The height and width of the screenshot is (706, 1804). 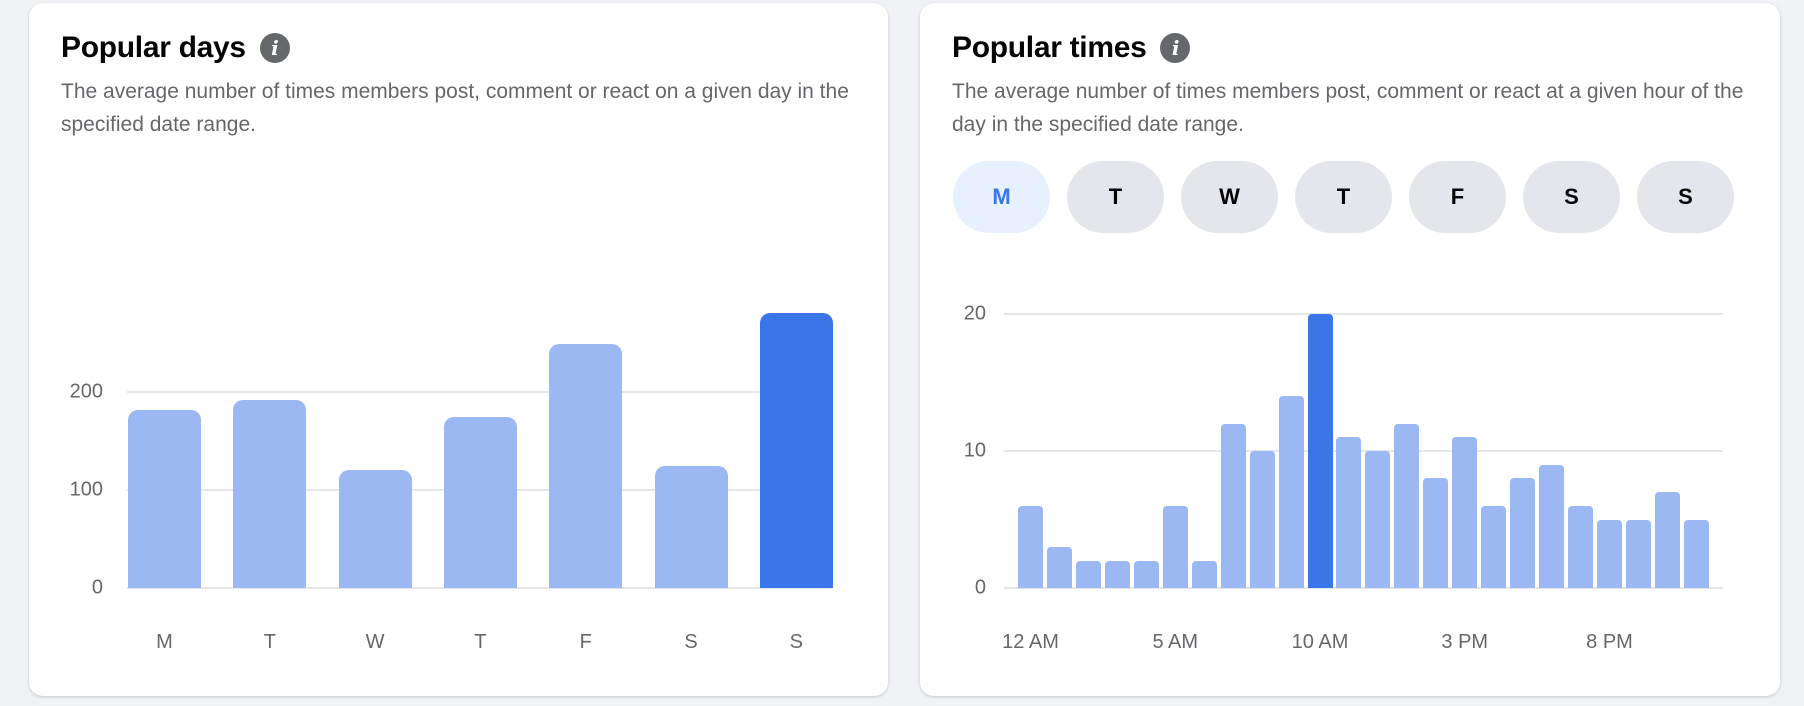 I want to click on y-tick-label: 20, so click(x=974, y=313).